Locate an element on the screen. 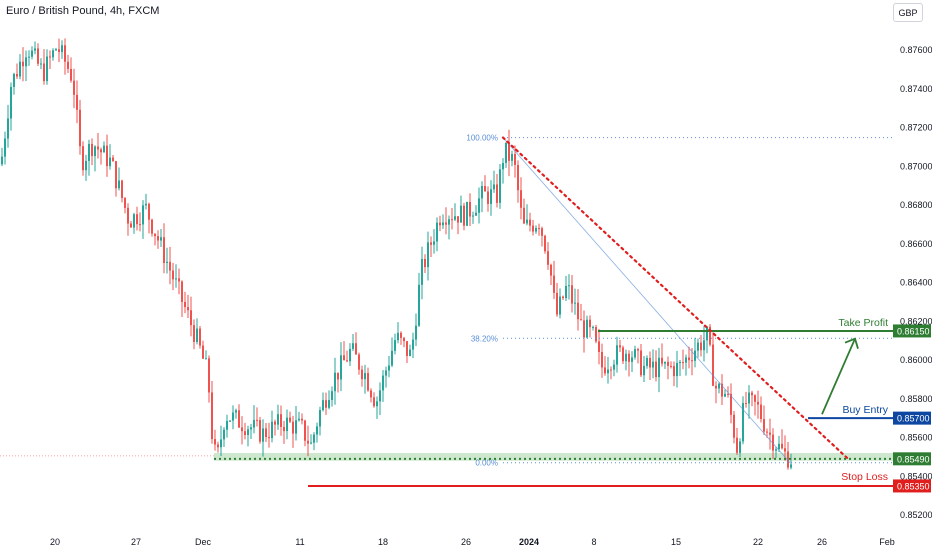 The width and height of the screenshot is (932, 555). x-tick-label: 11 is located at coordinates (299, 542).